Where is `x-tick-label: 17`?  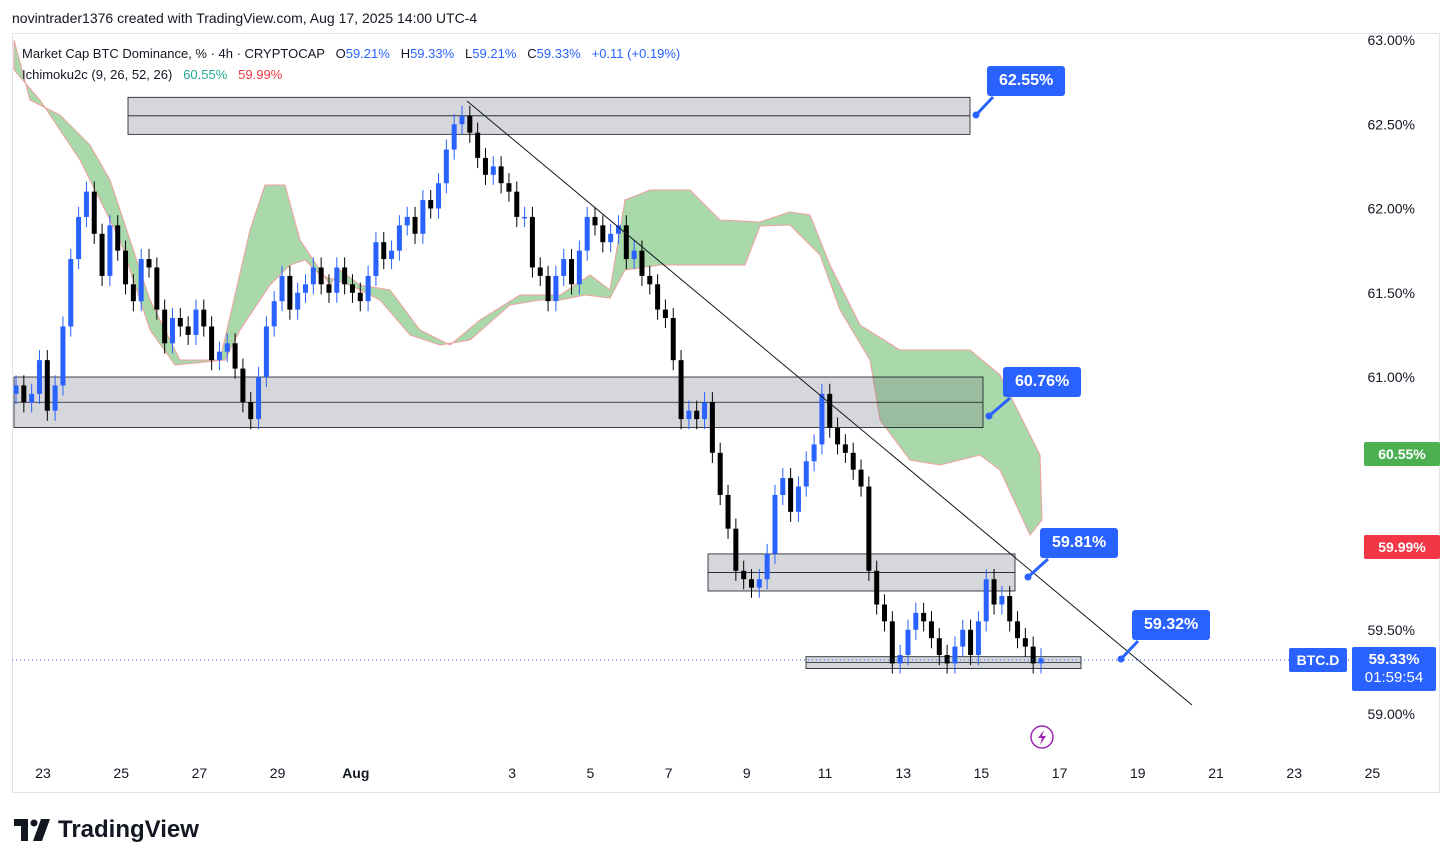 x-tick-label: 17 is located at coordinates (1060, 773).